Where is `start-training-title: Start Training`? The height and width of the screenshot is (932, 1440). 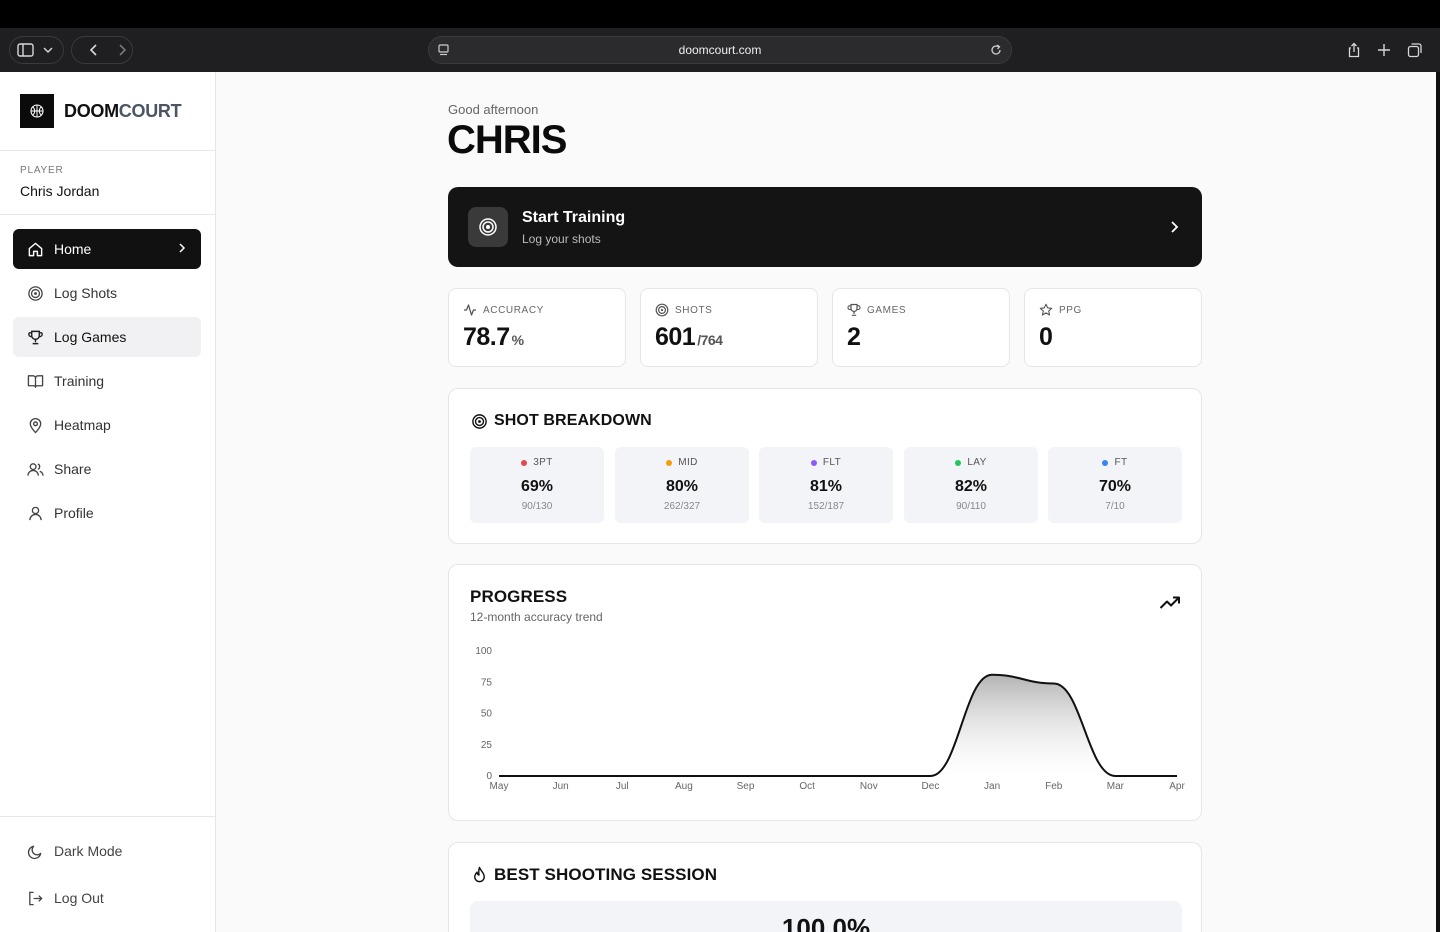
start-training-title: Start Training is located at coordinates (574, 217).